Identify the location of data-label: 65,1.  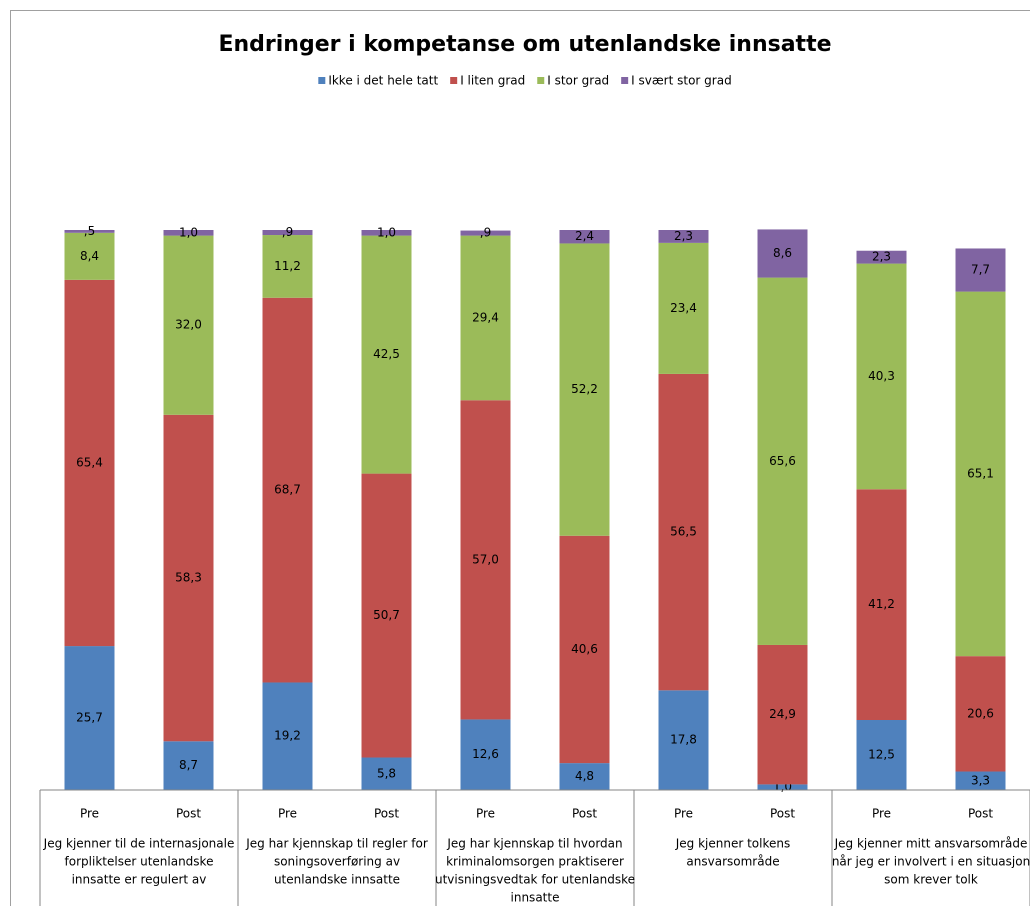
(980, 473).